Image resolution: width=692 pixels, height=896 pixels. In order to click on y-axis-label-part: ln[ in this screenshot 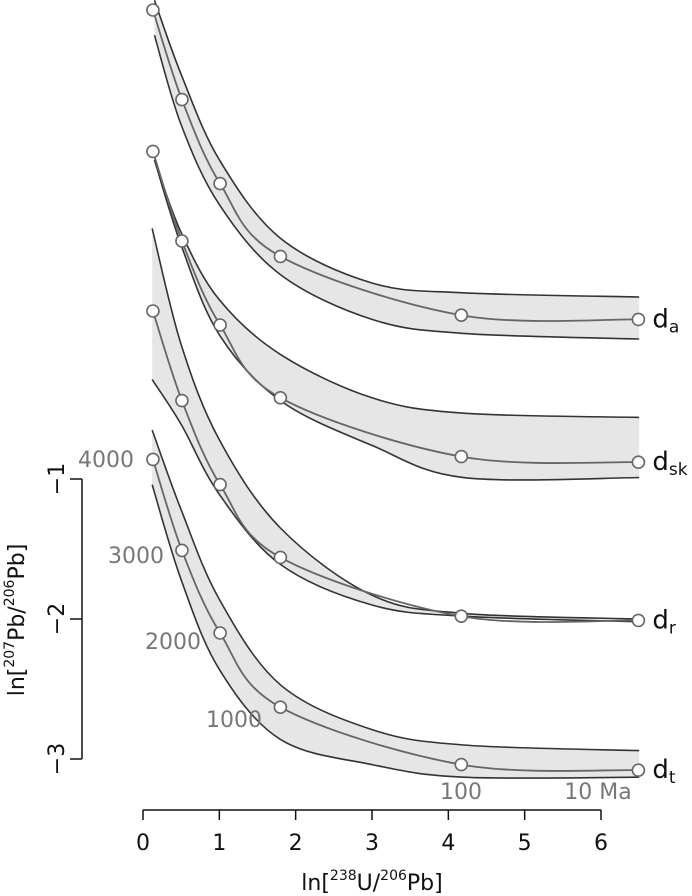, I will do `click(17, 682)`.